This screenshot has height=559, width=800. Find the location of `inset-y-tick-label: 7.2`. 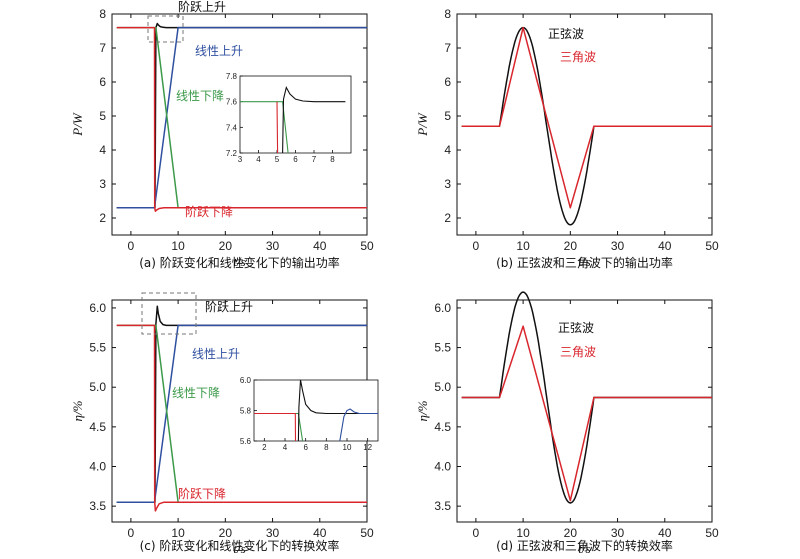

inset-y-tick-label: 7.2 is located at coordinates (232, 153).